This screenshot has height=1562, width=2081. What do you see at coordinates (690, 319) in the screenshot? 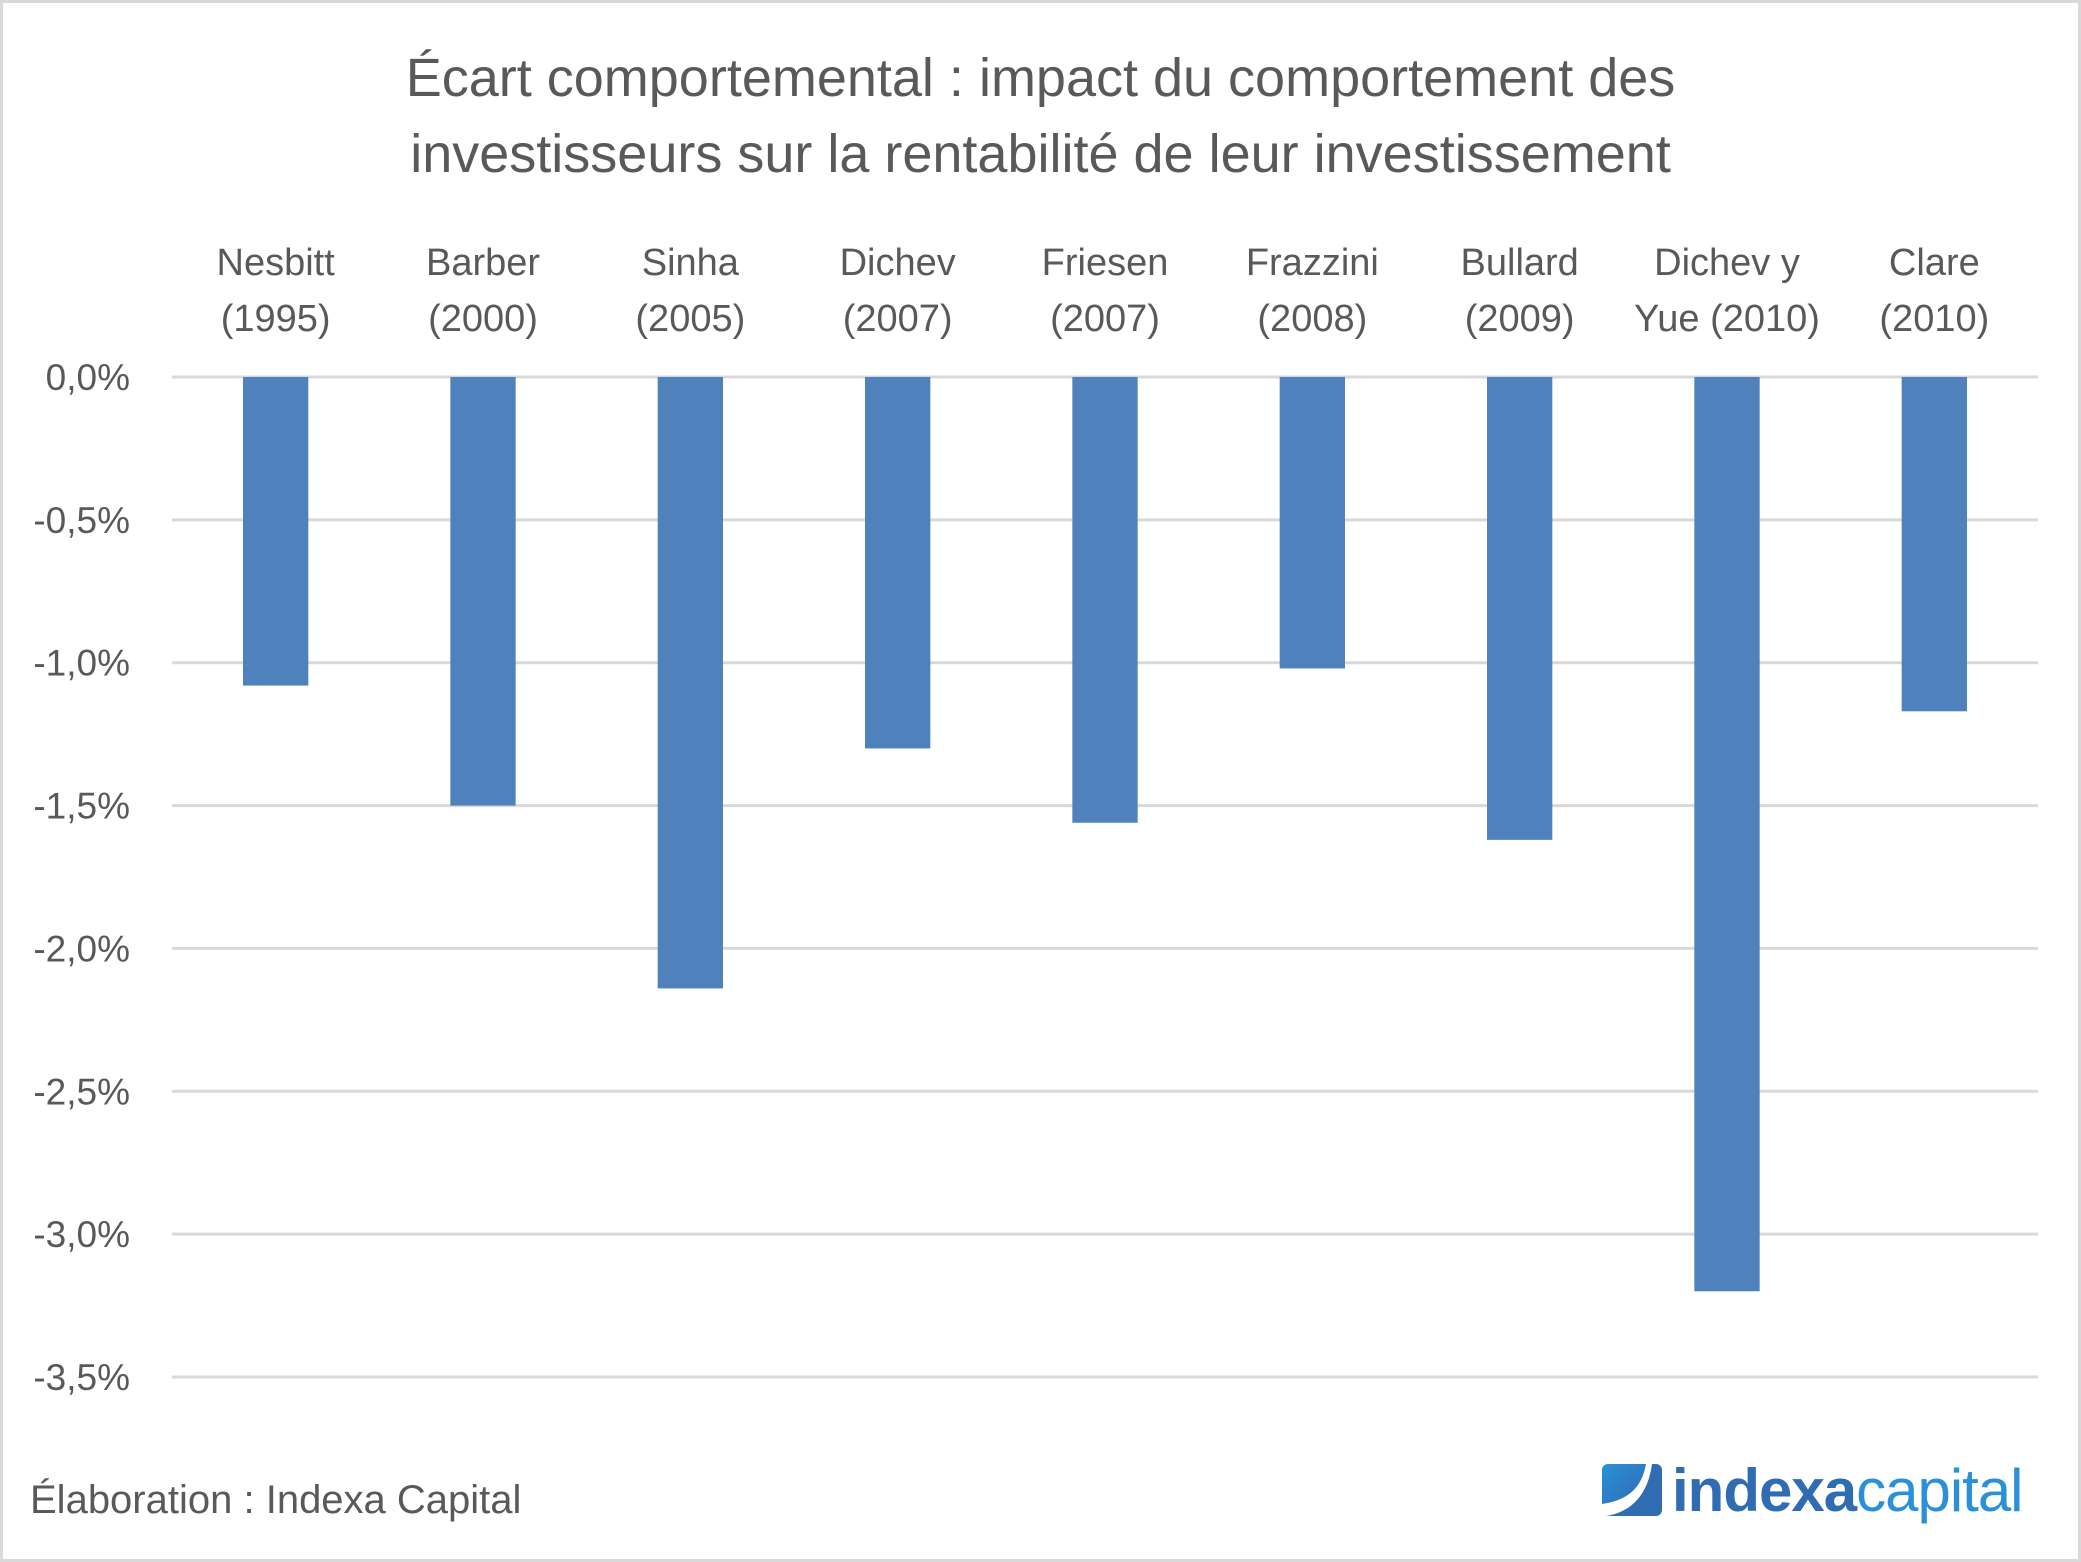
I see `x-category-label: (2005)` at bounding box center [690, 319].